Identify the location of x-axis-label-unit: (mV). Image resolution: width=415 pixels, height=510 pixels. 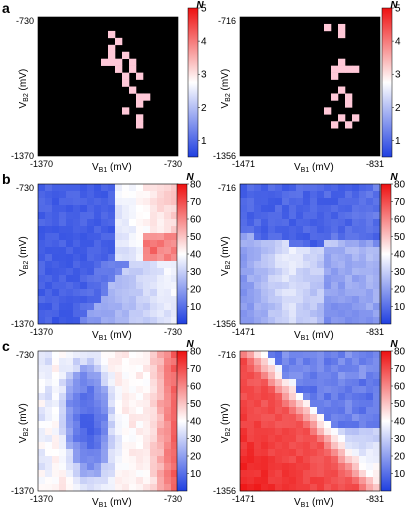
(321, 167).